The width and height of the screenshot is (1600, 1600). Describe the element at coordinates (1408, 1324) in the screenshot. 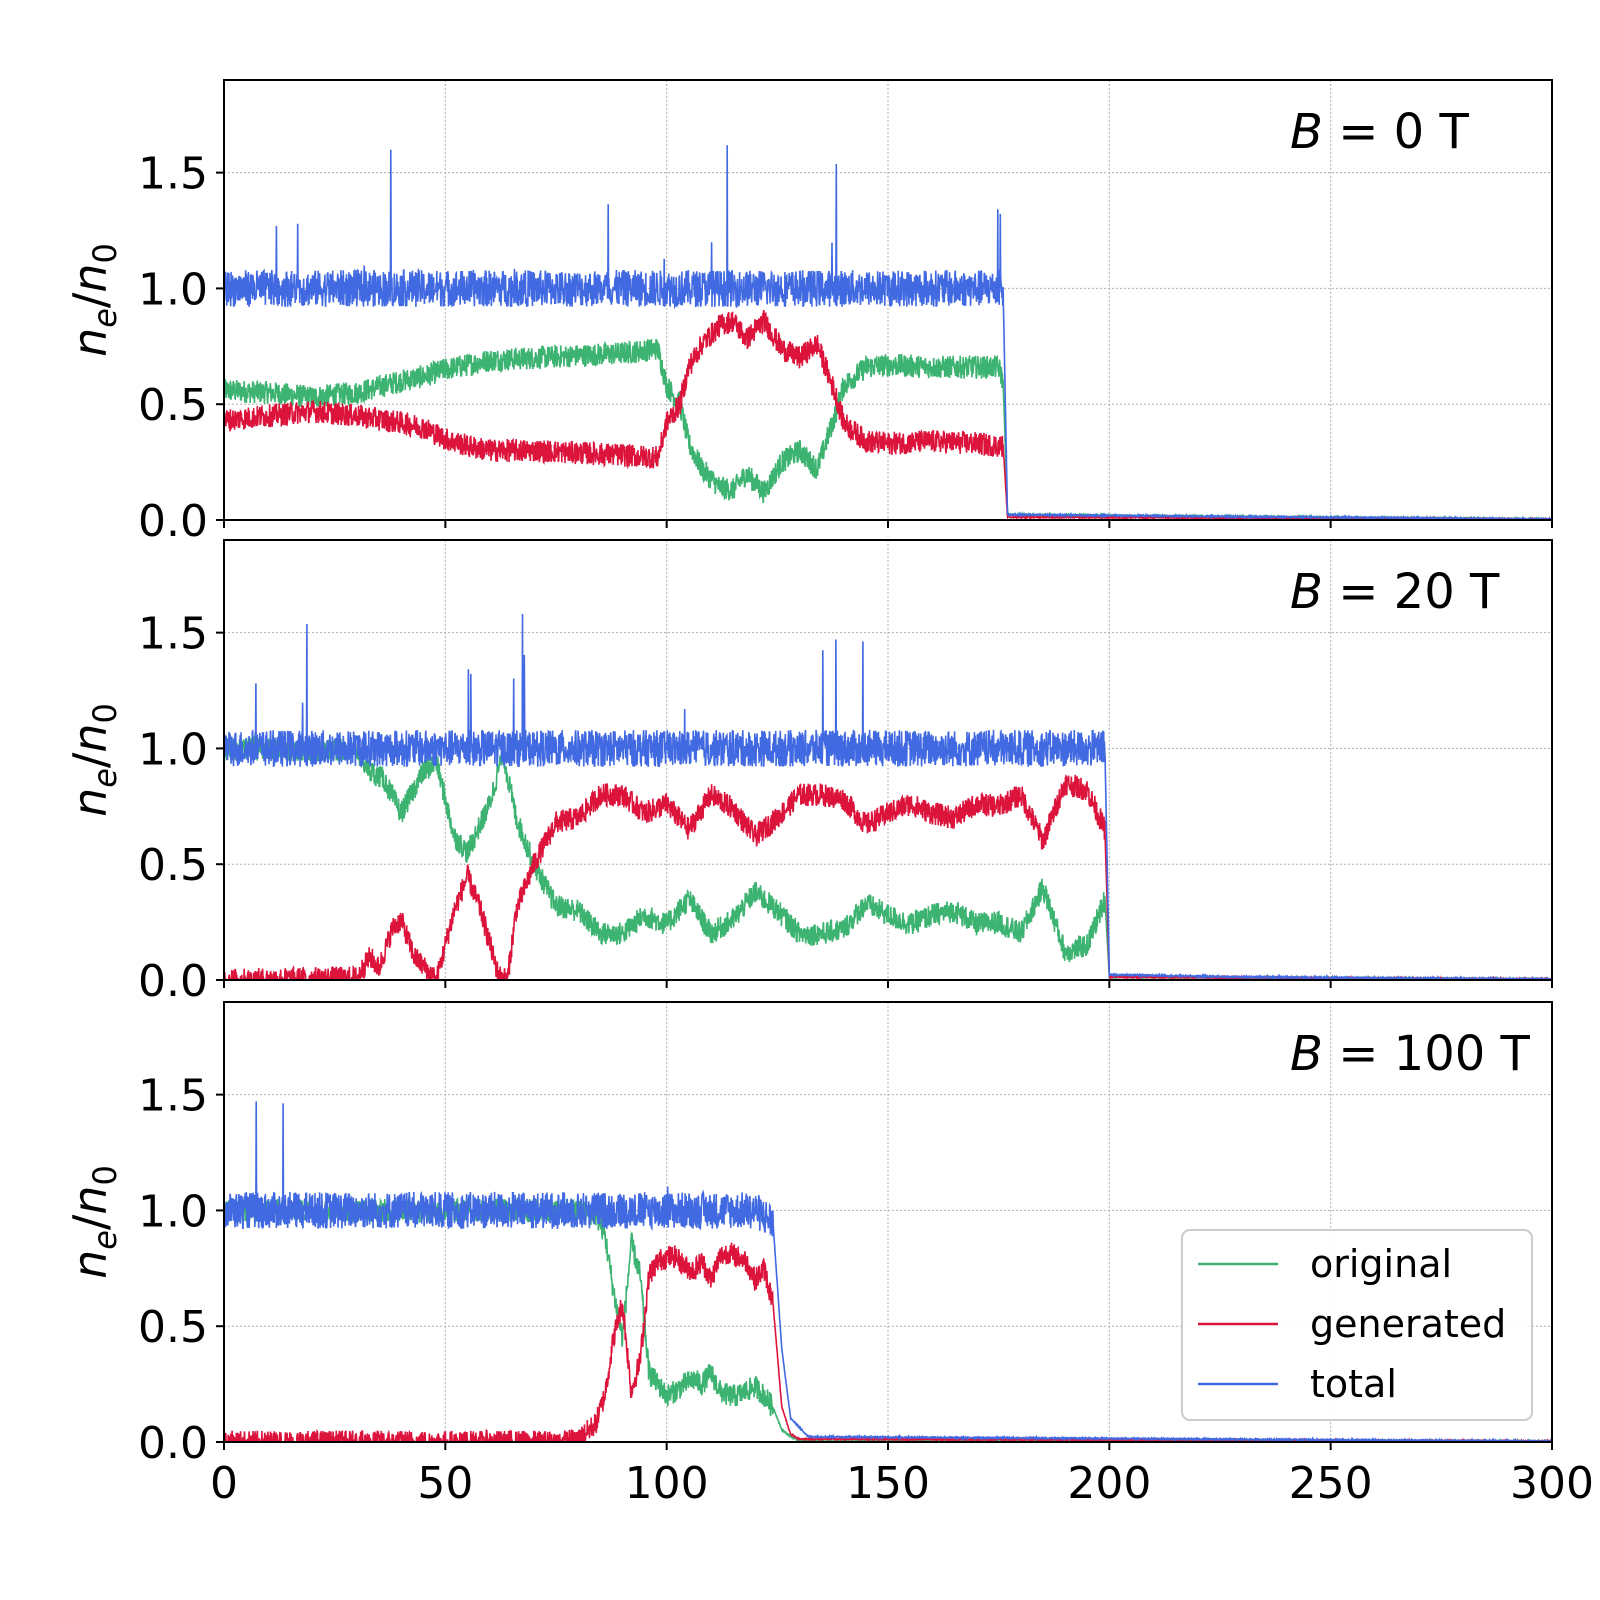

I see `legend-label-generated: generated` at that location.